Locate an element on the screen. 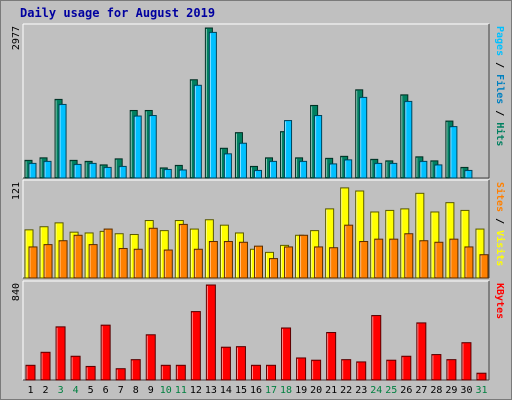 The width and height of the screenshot is (512, 400). x-tick-label-5: 5 is located at coordinates (91, 390).